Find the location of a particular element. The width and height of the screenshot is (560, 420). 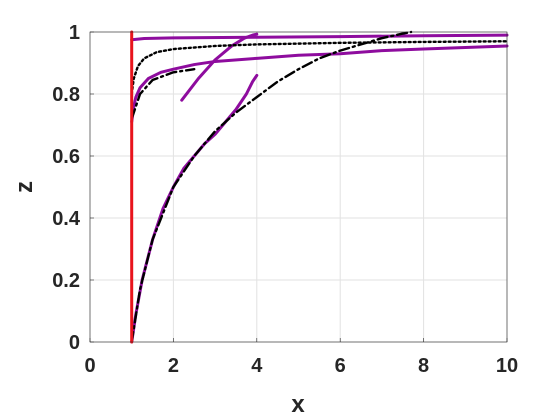

y-tick-label: 0.8 is located at coordinates (66, 95).